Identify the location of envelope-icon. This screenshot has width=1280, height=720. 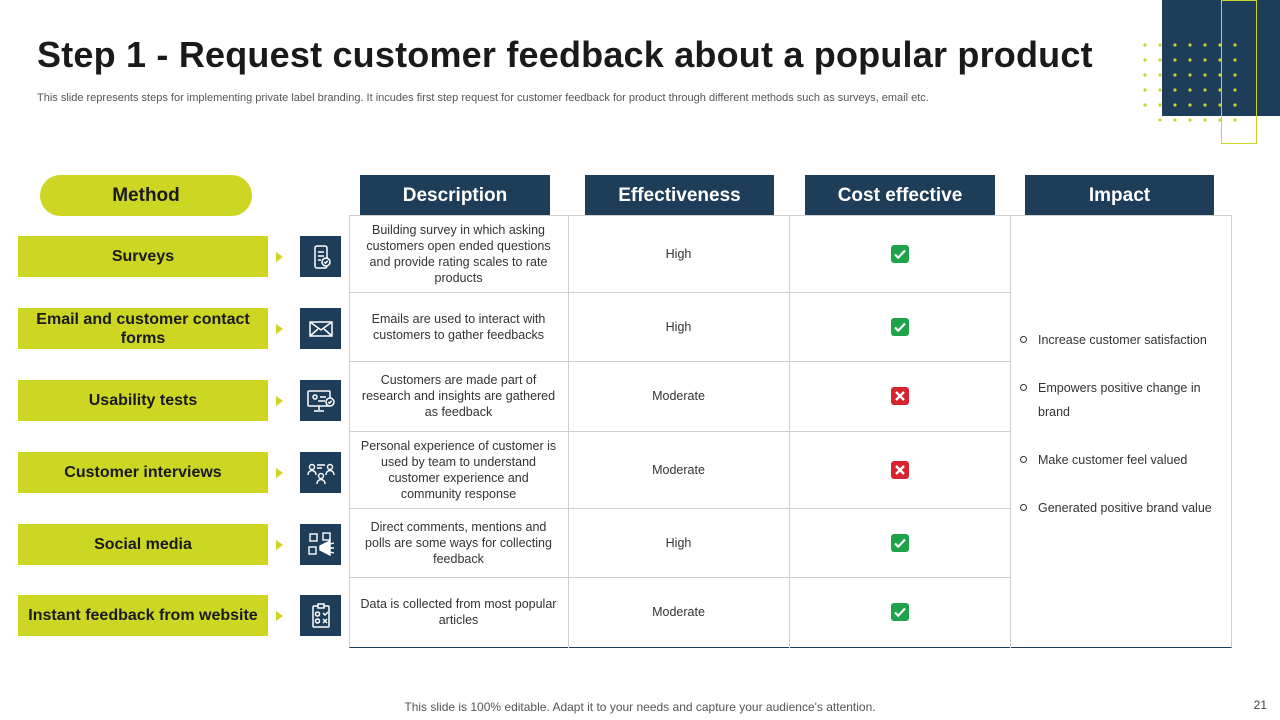
(320, 328).